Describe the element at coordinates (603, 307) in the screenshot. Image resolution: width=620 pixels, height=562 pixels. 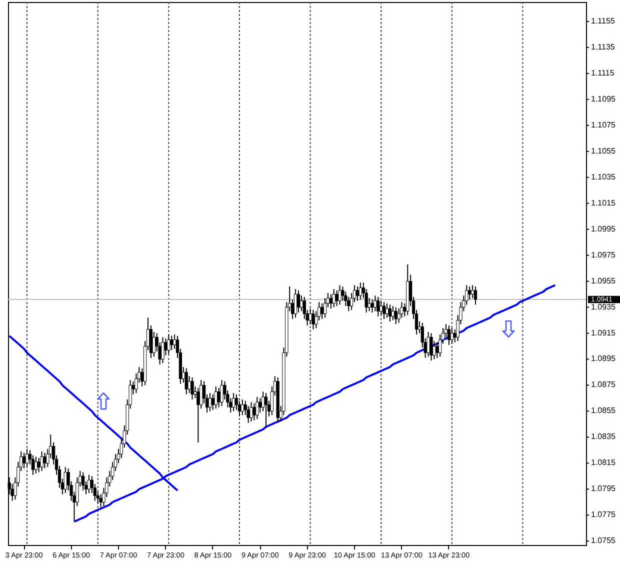
I see `y-tick-label: 1.0935` at that location.